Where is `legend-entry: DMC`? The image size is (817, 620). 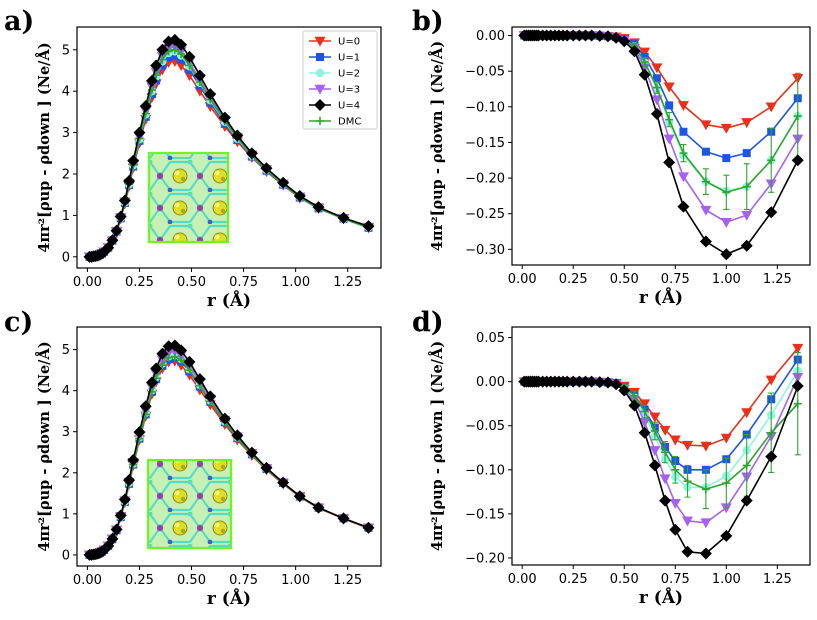
legend-entry: DMC is located at coordinates (335, 122).